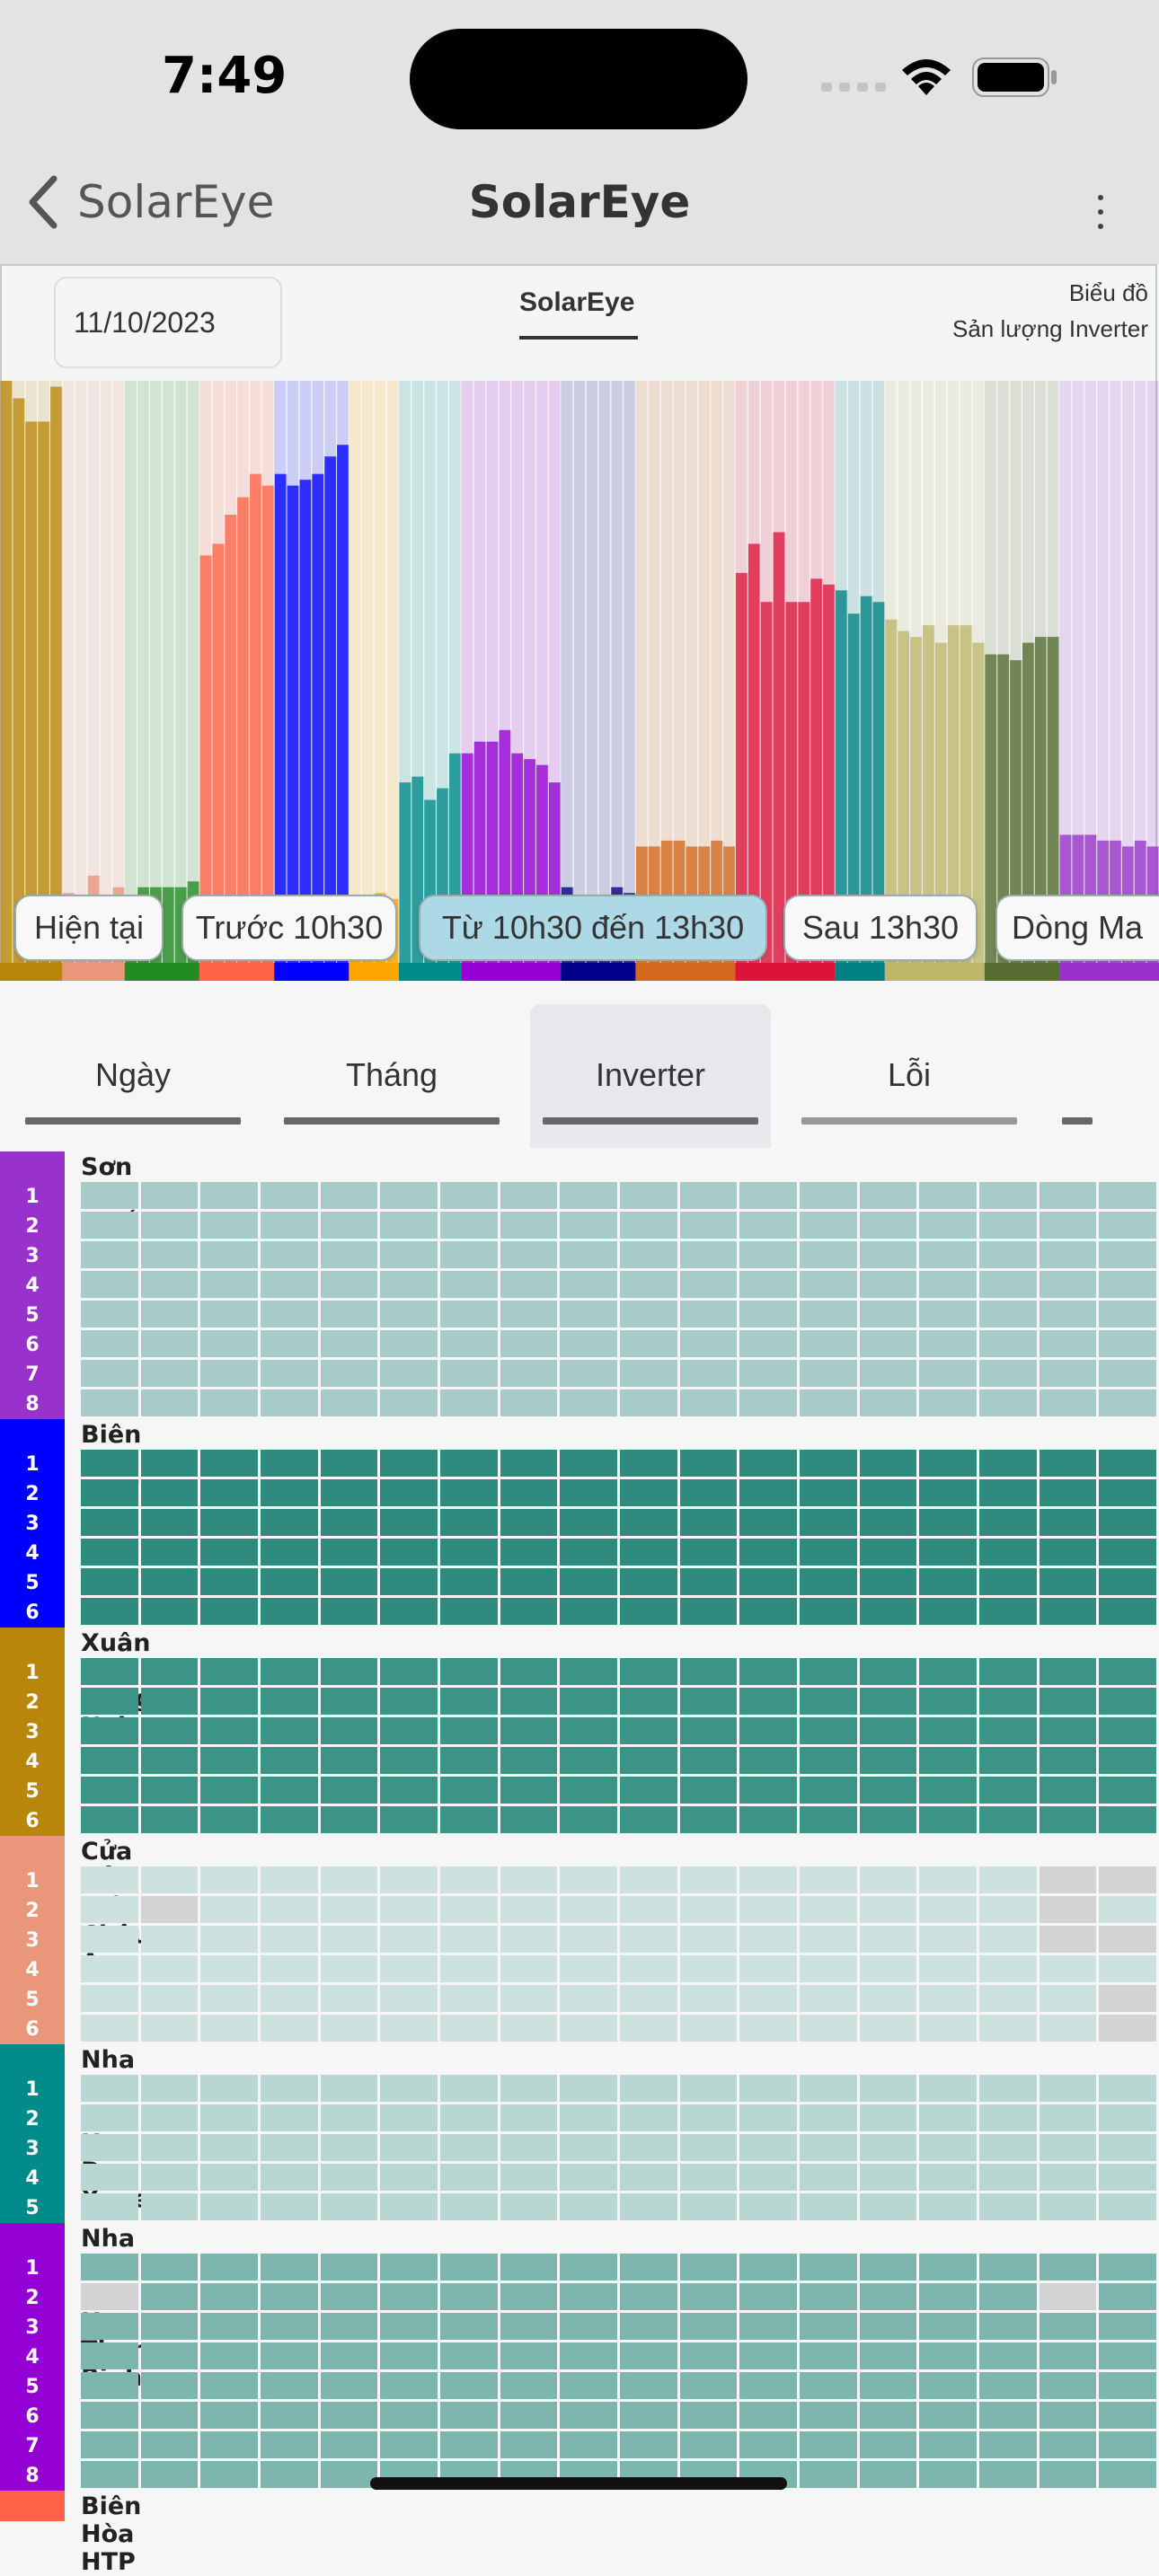  Describe the element at coordinates (593, 928) in the screenshot. I see `time-filter-3: Từ 10h30 đến 13h30` at that location.